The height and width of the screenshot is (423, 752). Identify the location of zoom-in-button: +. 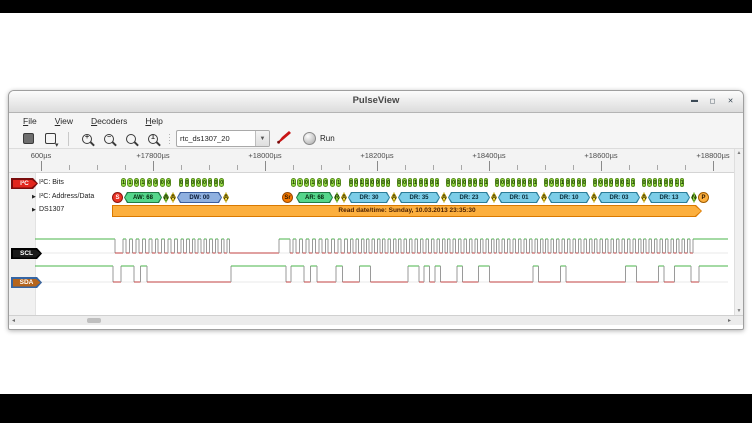
(87, 139).